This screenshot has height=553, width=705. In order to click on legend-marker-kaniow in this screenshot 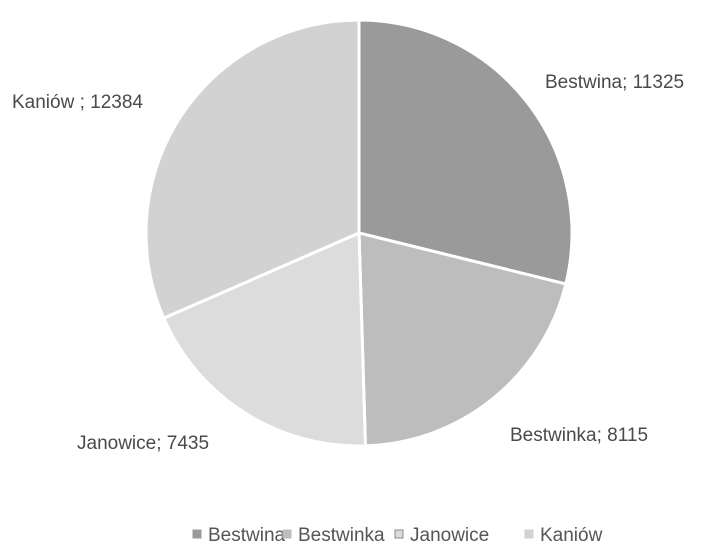, I will do `click(529, 534)`.